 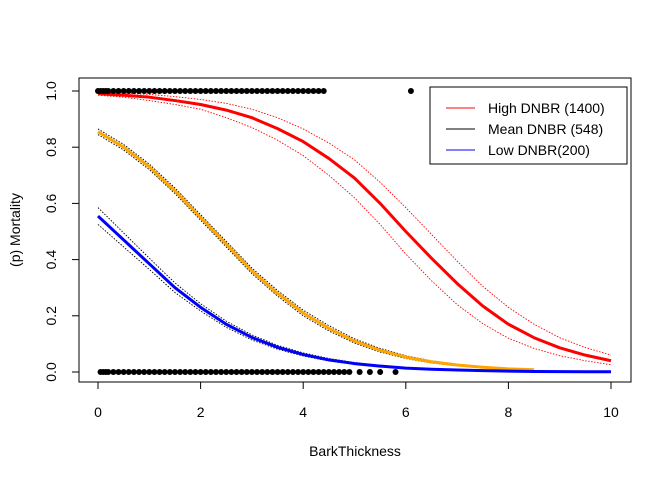 I want to click on legend-label: High DNBR (1400), so click(x=546, y=108).